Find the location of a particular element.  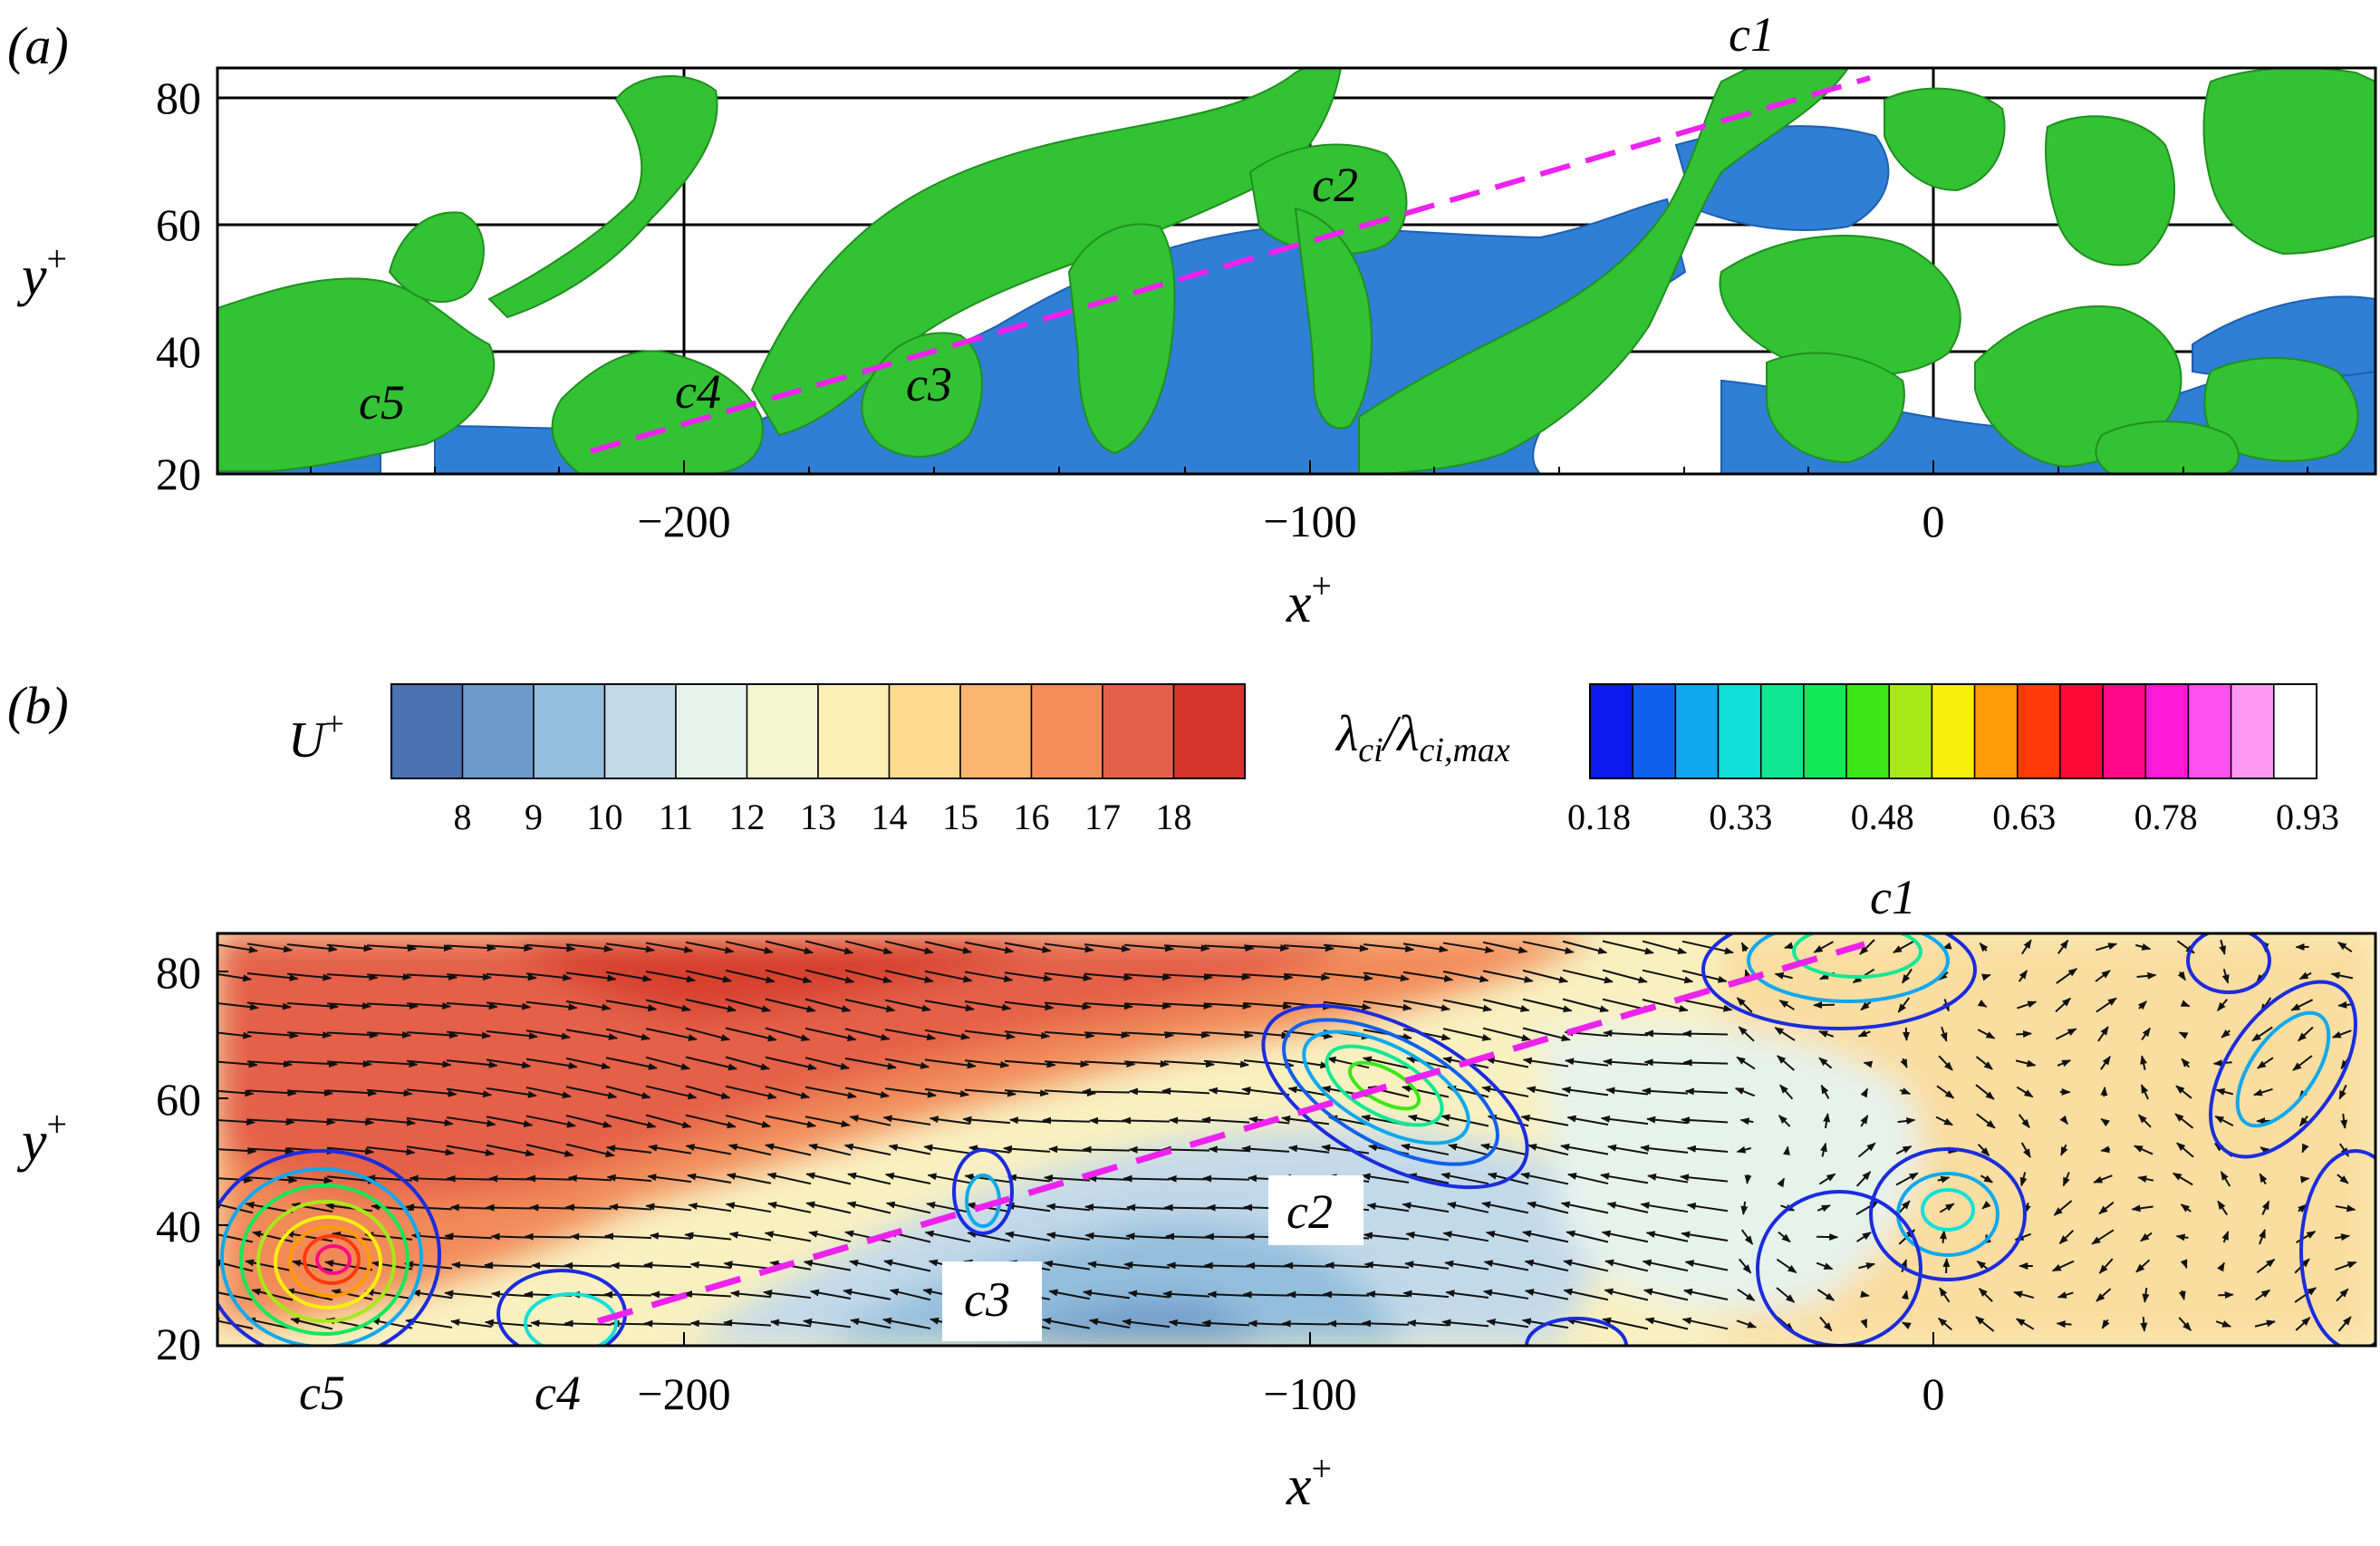

colorbar-u-tick: 9 is located at coordinates (534, 817).